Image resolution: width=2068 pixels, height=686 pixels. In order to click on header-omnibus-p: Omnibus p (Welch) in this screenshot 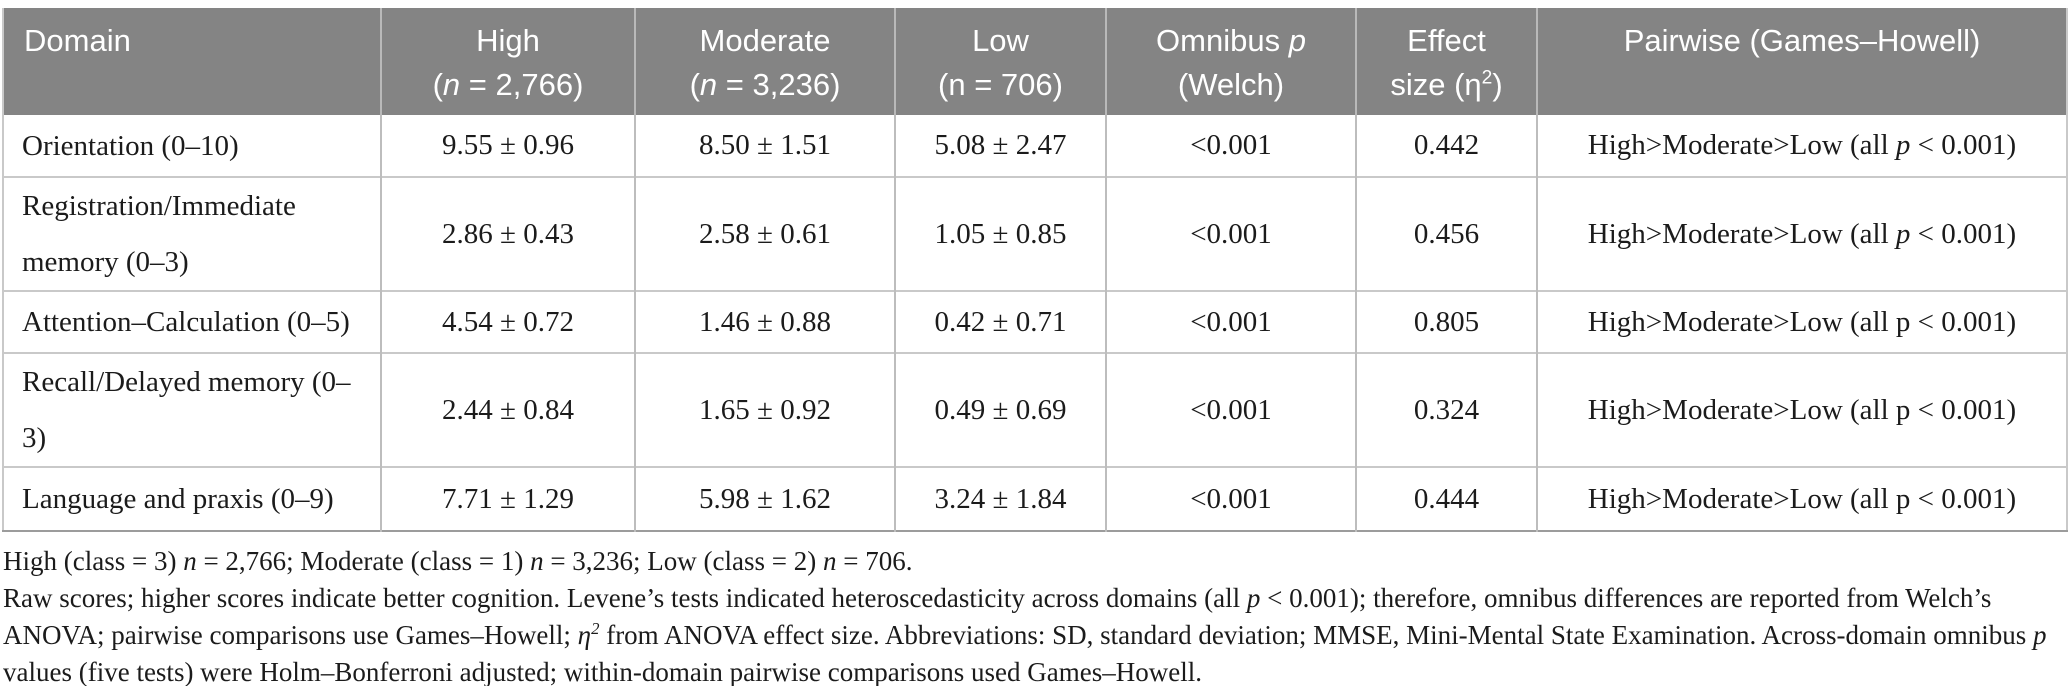, I will do `click(1230, 61)`.